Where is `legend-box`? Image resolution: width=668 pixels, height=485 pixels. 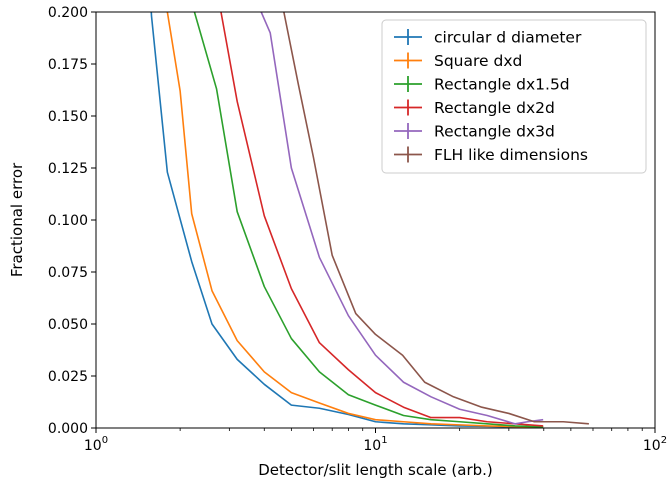 legend-box is located at coordinates (514, 96).